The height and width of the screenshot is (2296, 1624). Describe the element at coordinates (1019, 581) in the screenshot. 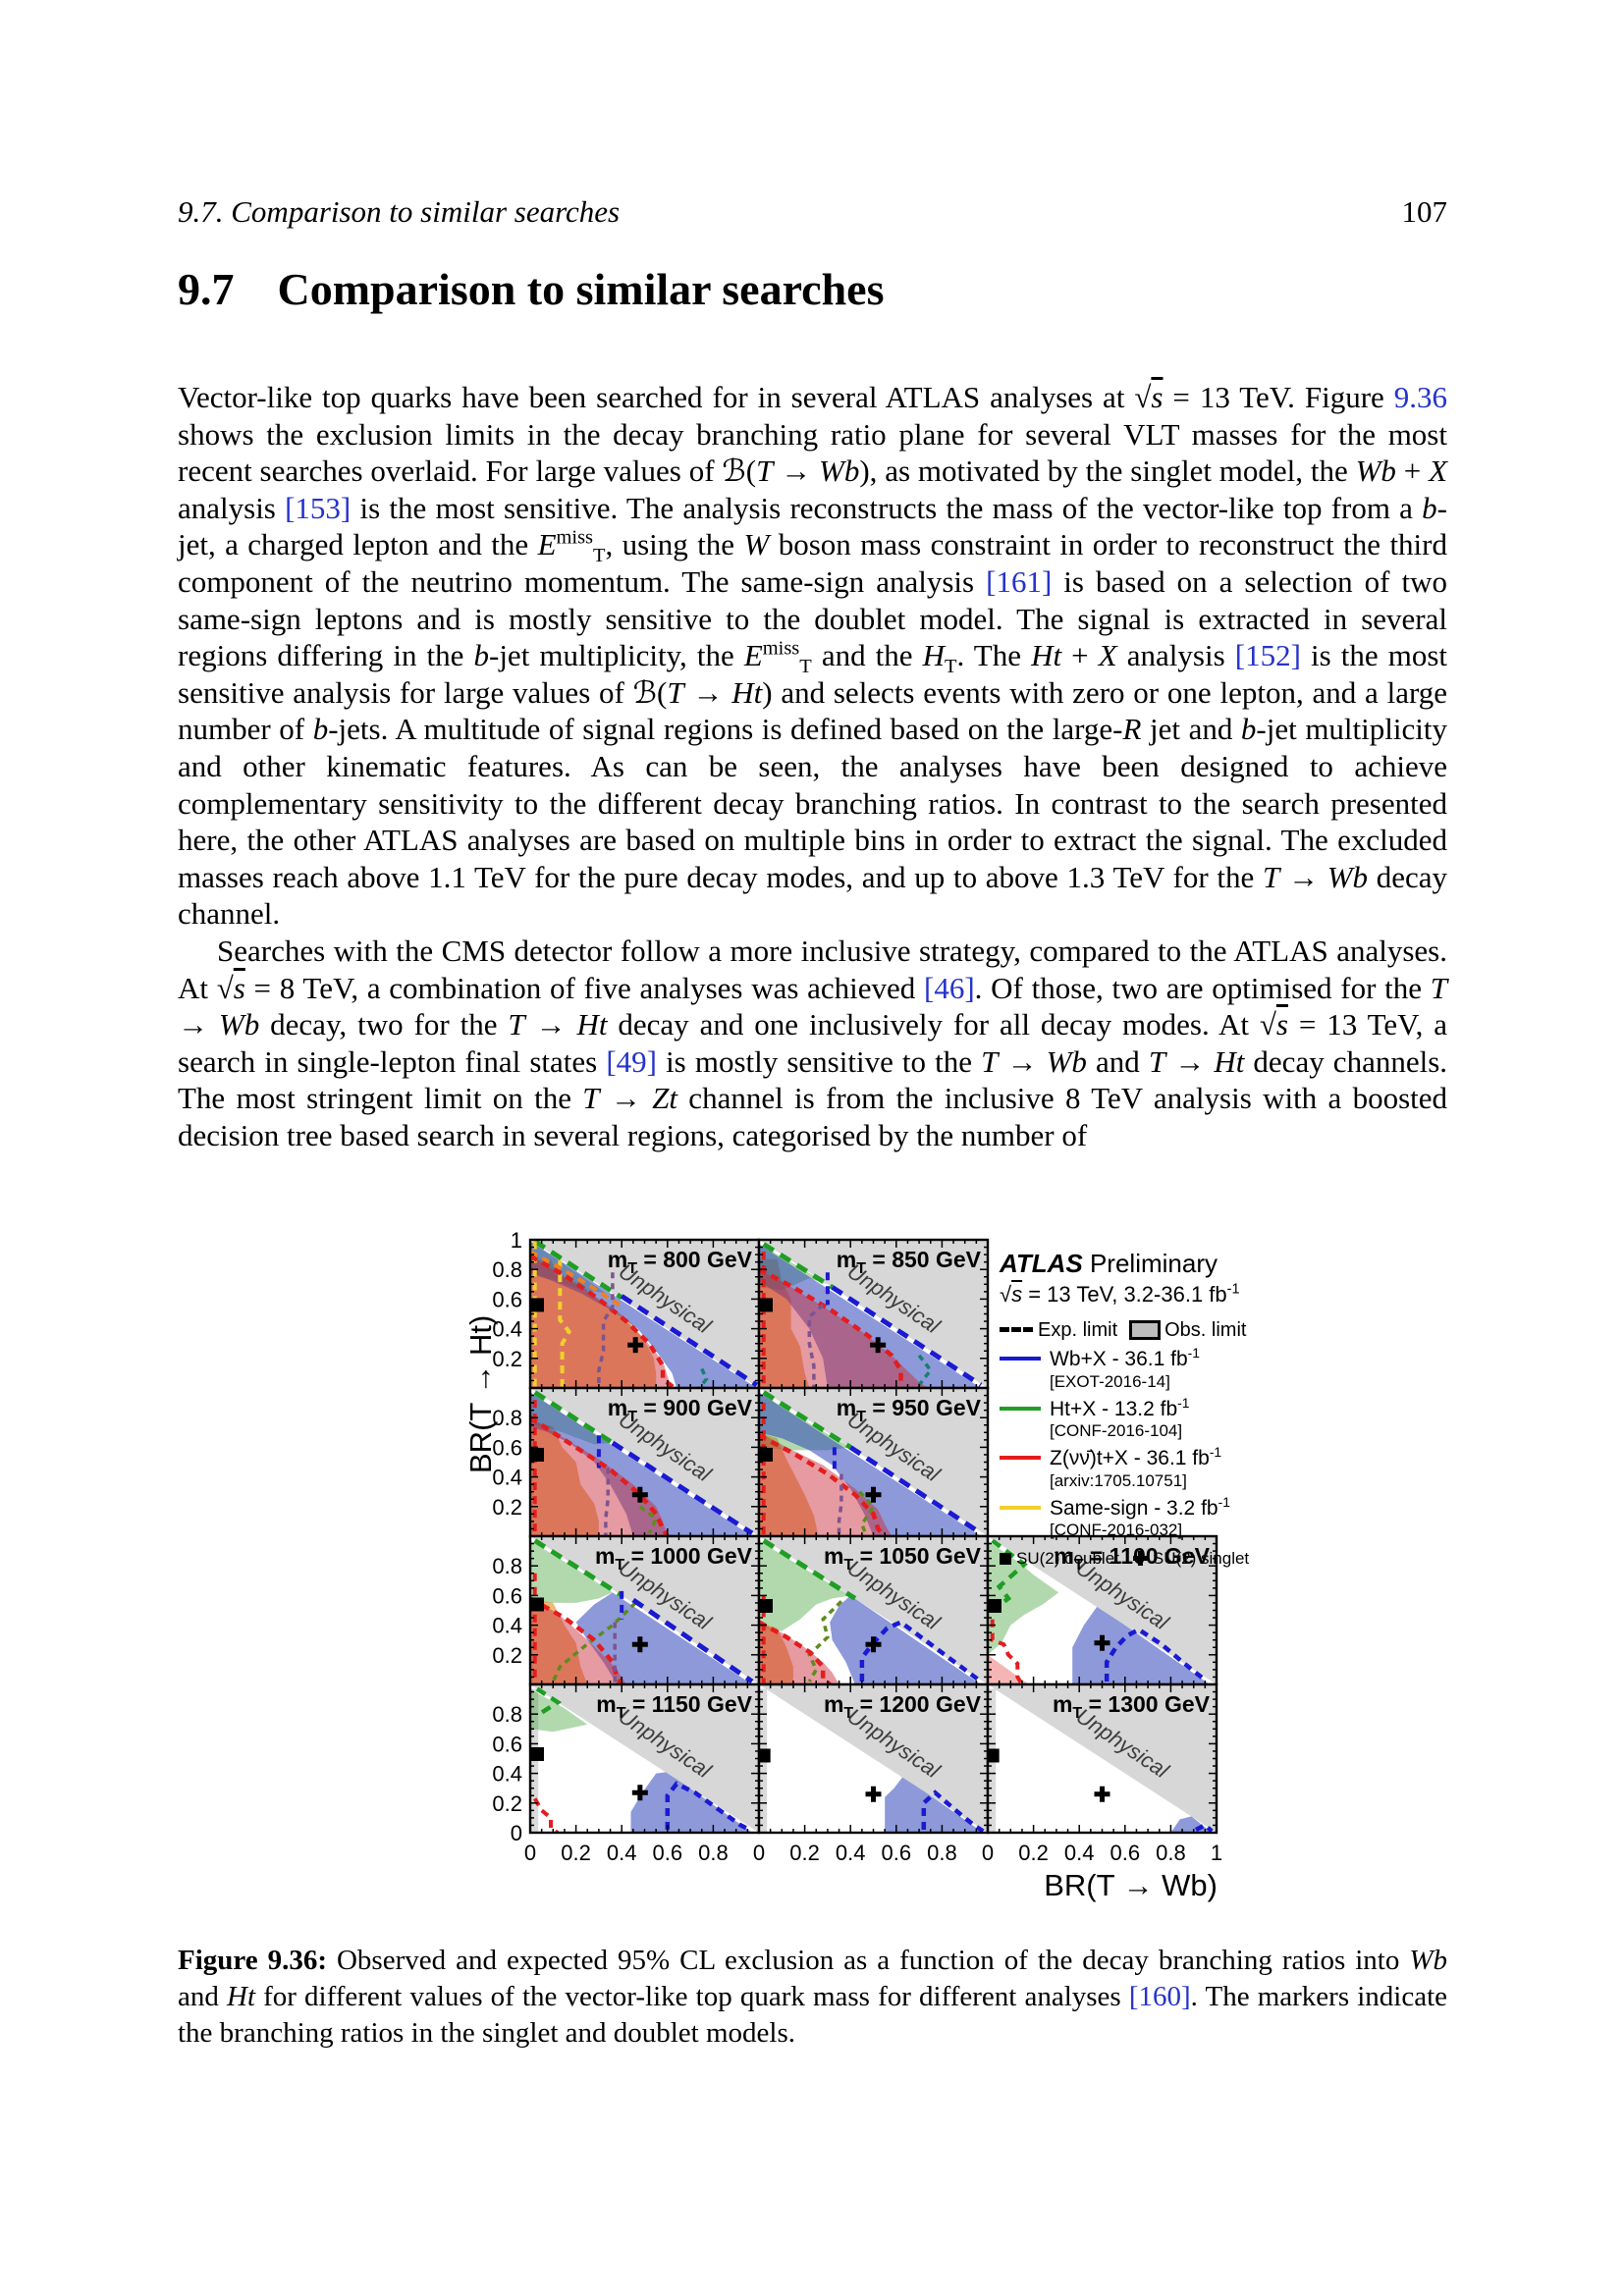

I see `citation-link: [161]` at that location.